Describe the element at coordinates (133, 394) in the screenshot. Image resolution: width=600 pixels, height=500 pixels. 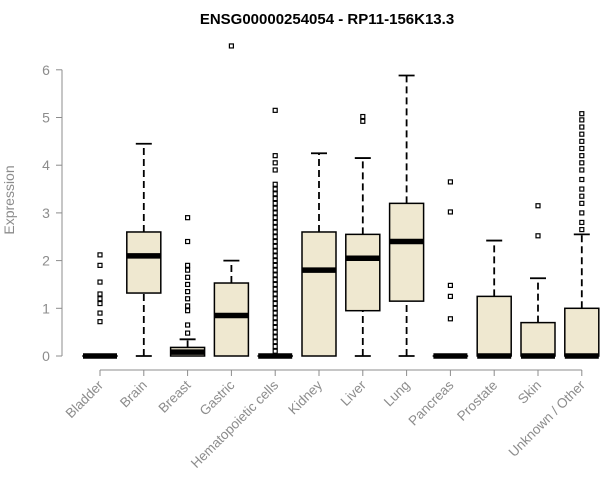
I see `x-tick-label: Brain` at that location.